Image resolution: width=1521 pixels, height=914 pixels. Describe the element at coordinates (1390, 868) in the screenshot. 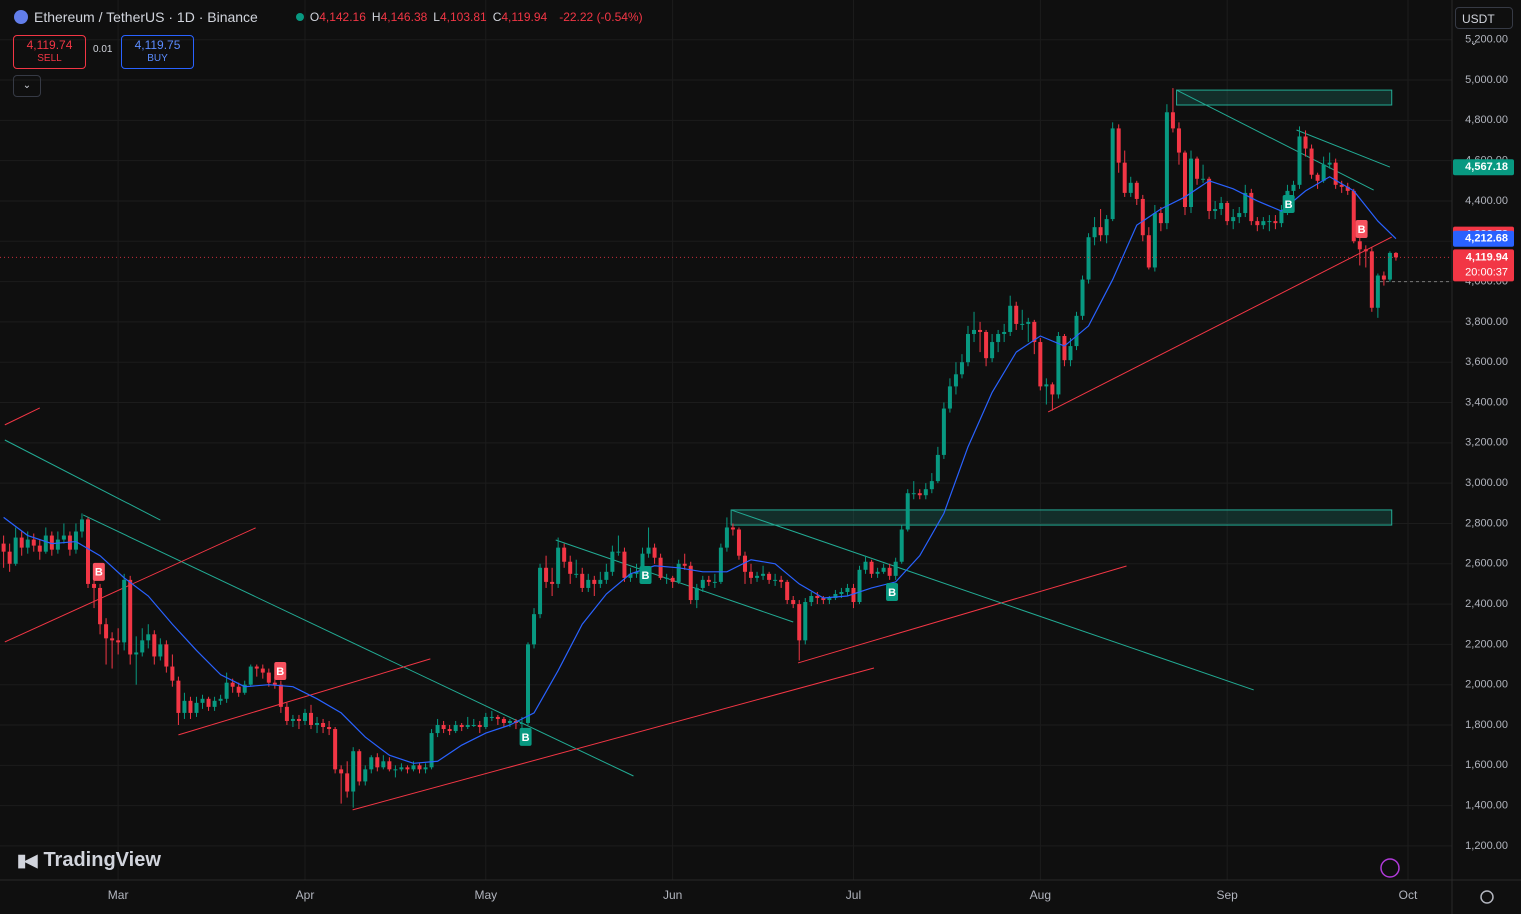

I see `icon` at that location.